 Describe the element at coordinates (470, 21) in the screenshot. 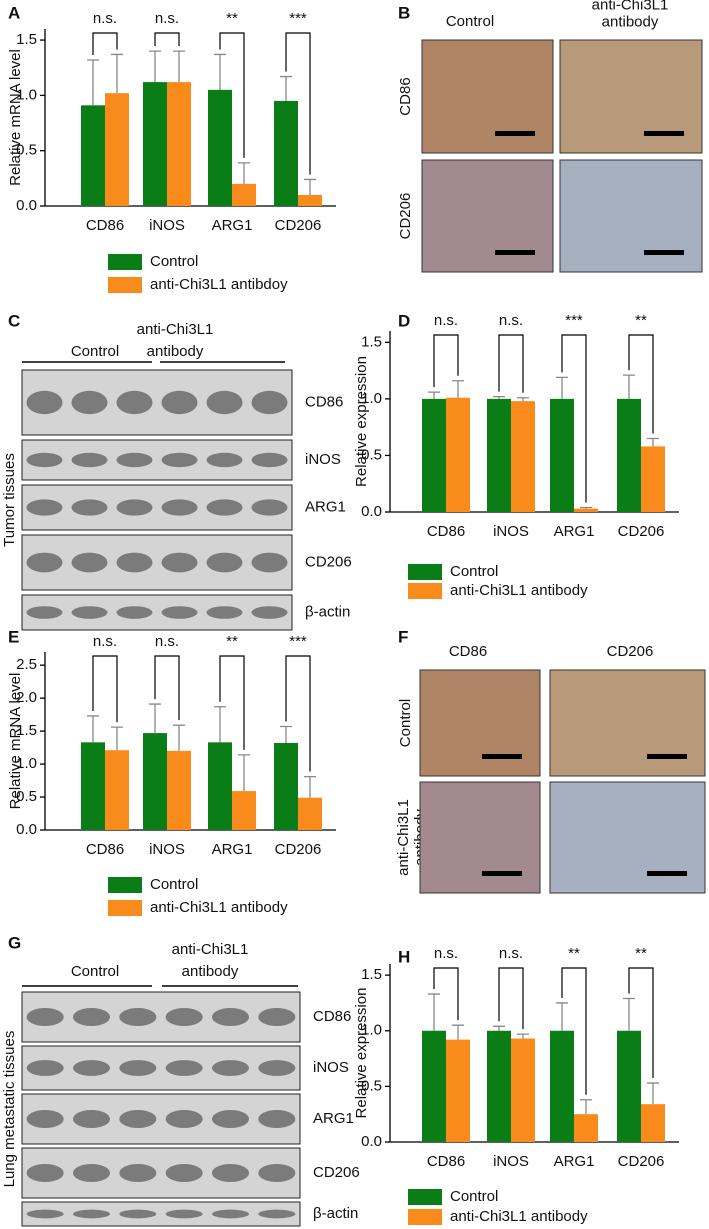

I see `column-label: Control` at that location.